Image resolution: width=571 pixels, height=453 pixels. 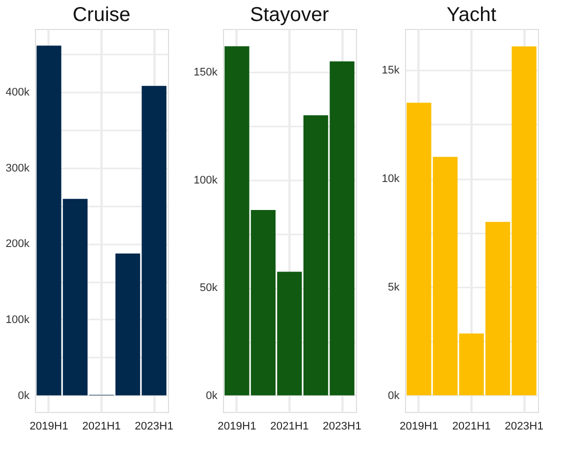 What do you see at coordinates (394, 287) in the screenshot?
I see `y-tick-label: 5k` at bounding box center [394, 287].